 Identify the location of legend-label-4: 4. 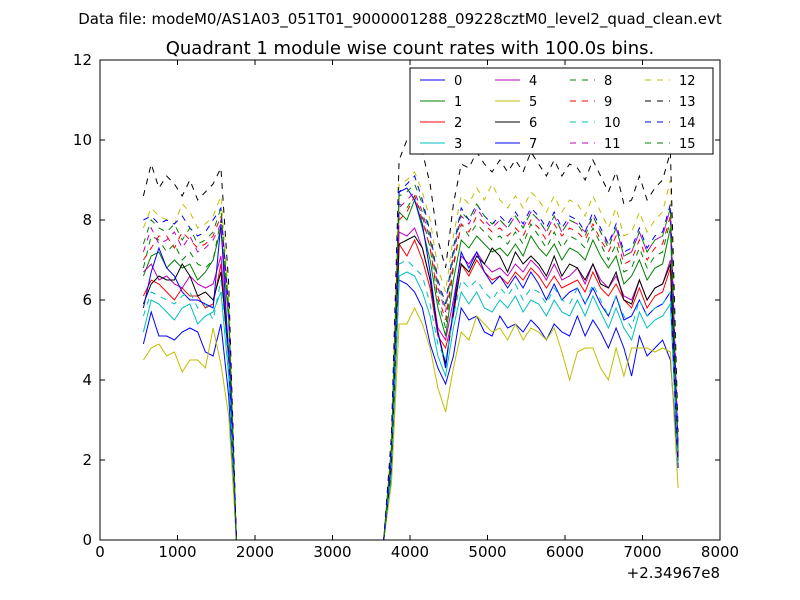
(533, 81).